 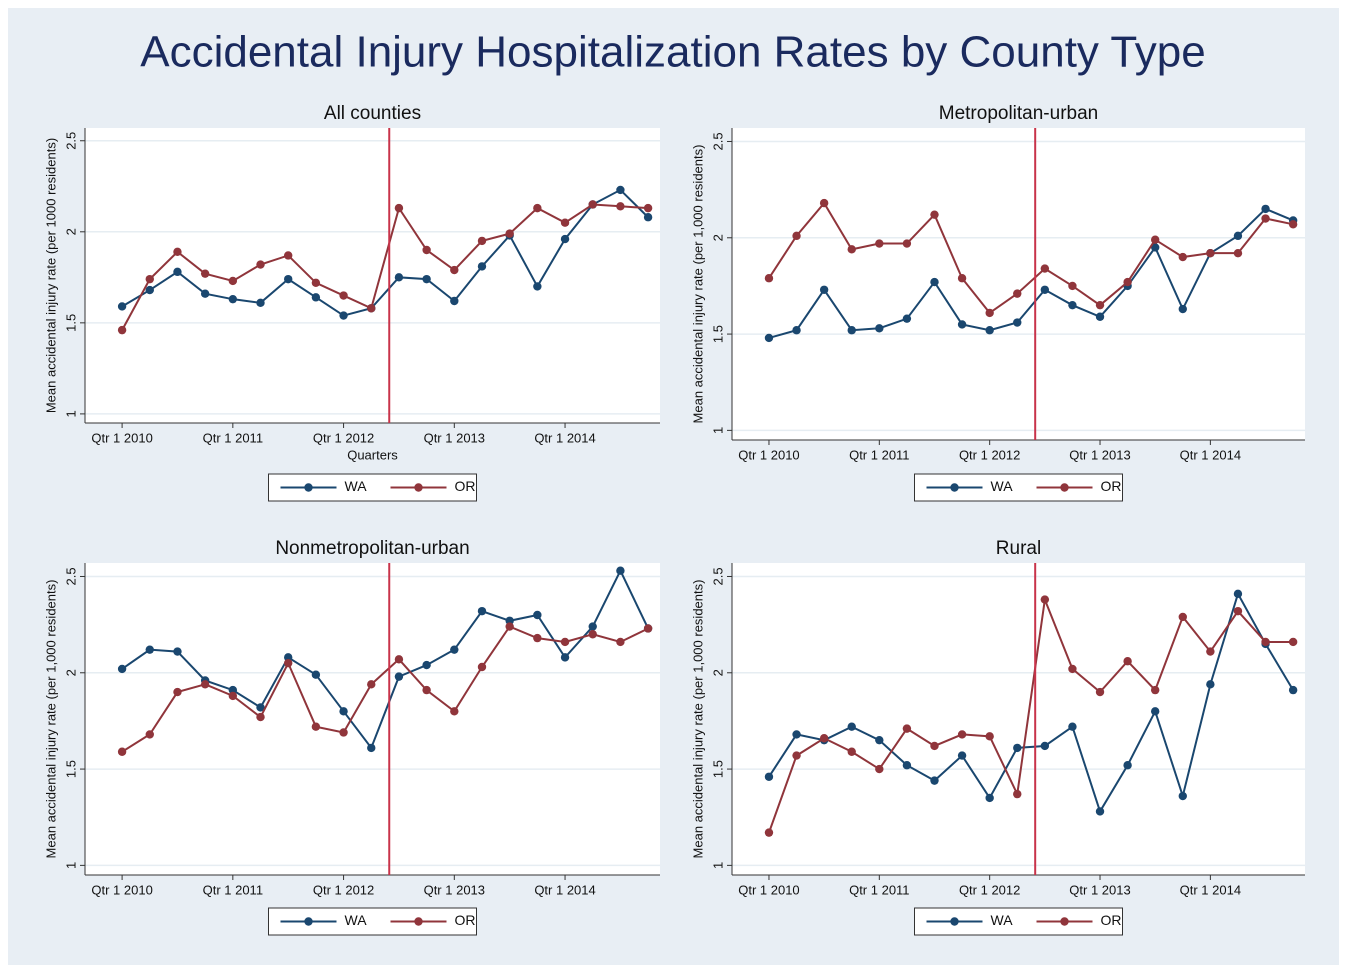 What do you see at coordinates (372, 548) in the screenshot?
I see `subplot-title: Nonmetropolitan-urban` at bounding box center [372, 548].